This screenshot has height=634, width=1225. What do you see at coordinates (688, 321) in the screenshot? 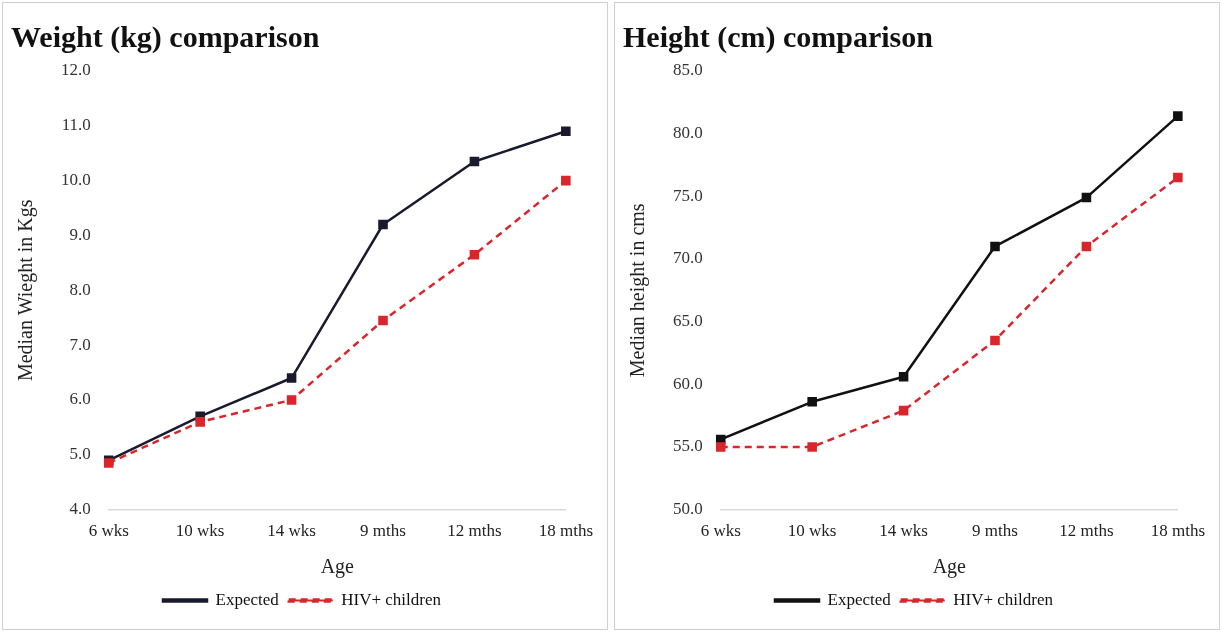
I see `y-tick-label: 65.0` at bounding box center [688, 321].